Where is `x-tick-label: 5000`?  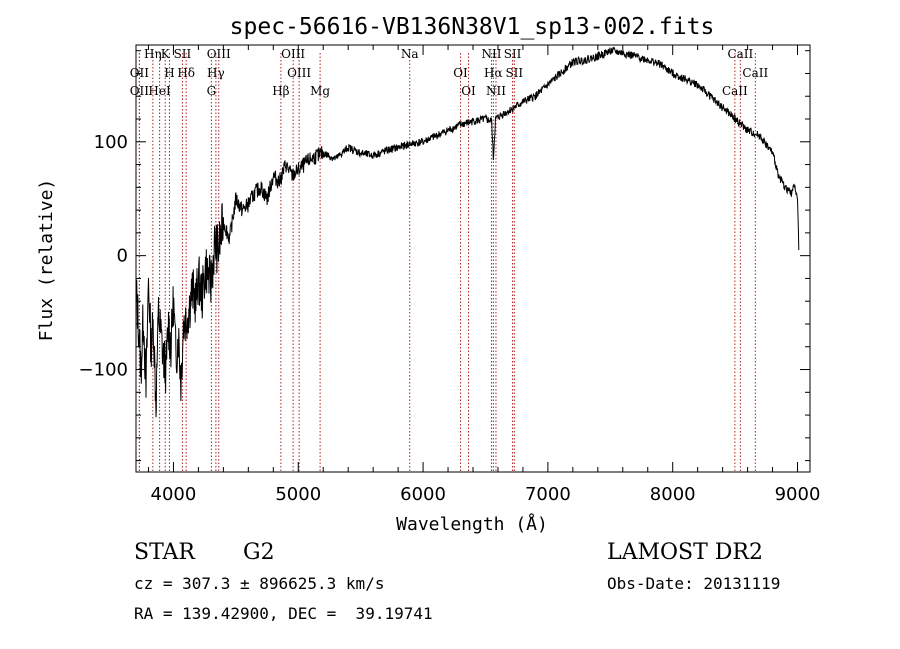
x-tick-label: 5000 is located at coordinates (298, 494).